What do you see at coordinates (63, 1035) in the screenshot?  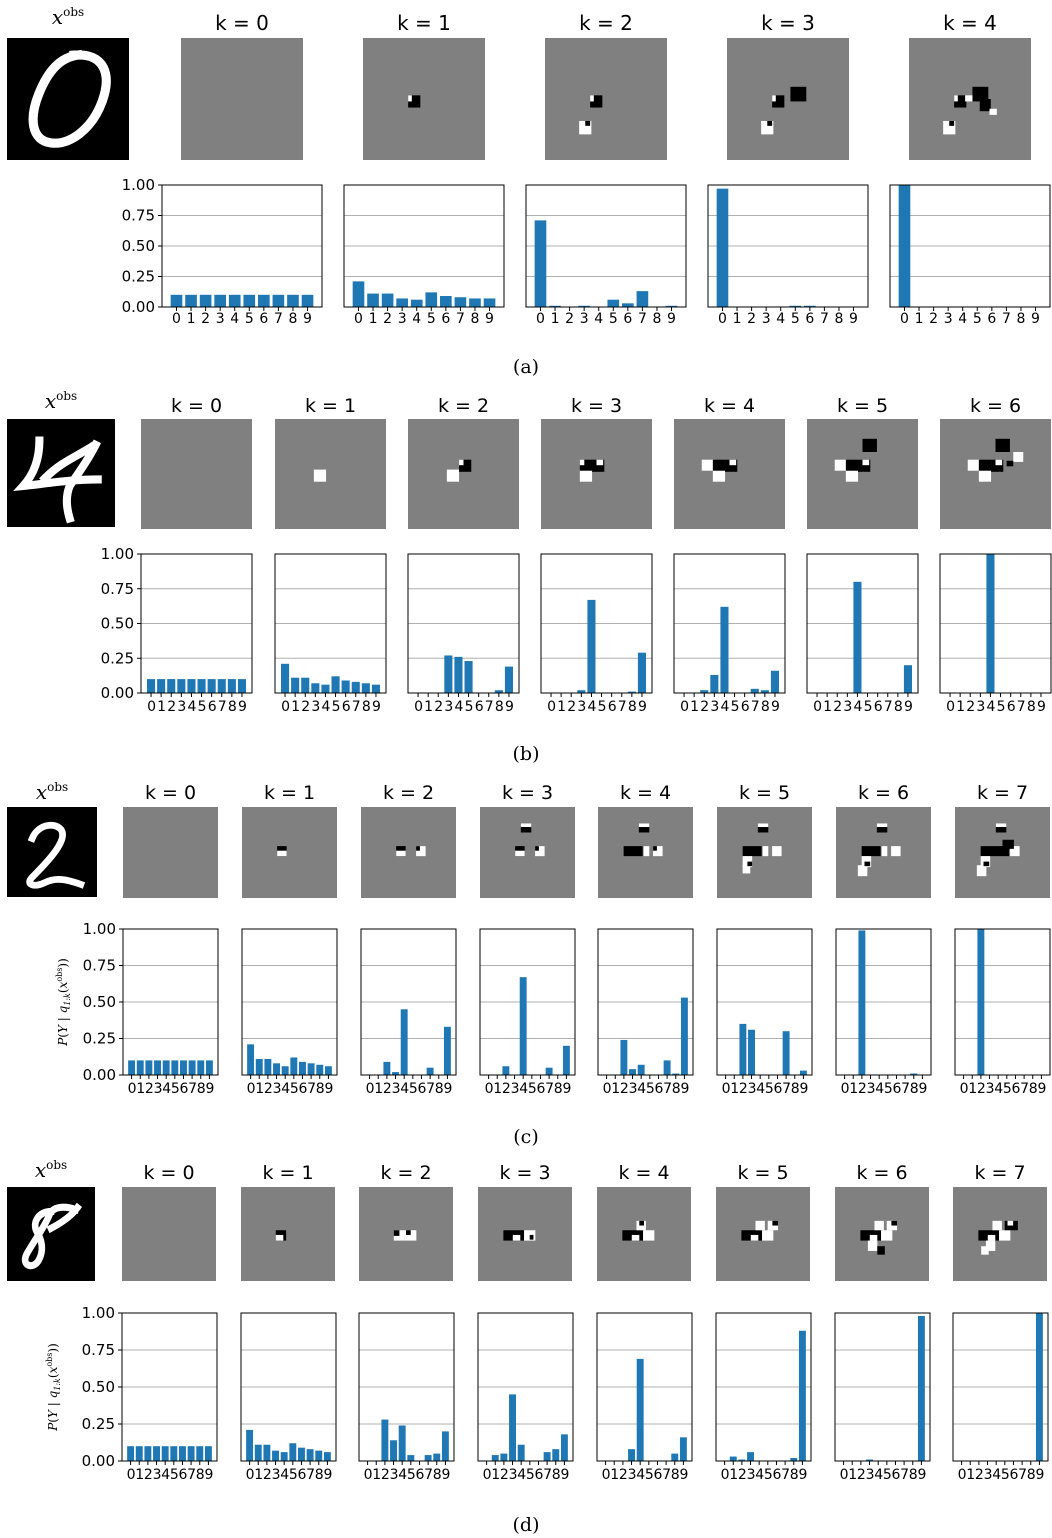 I see `y-axis-label-part: (` at bounding box center [63, 1035].